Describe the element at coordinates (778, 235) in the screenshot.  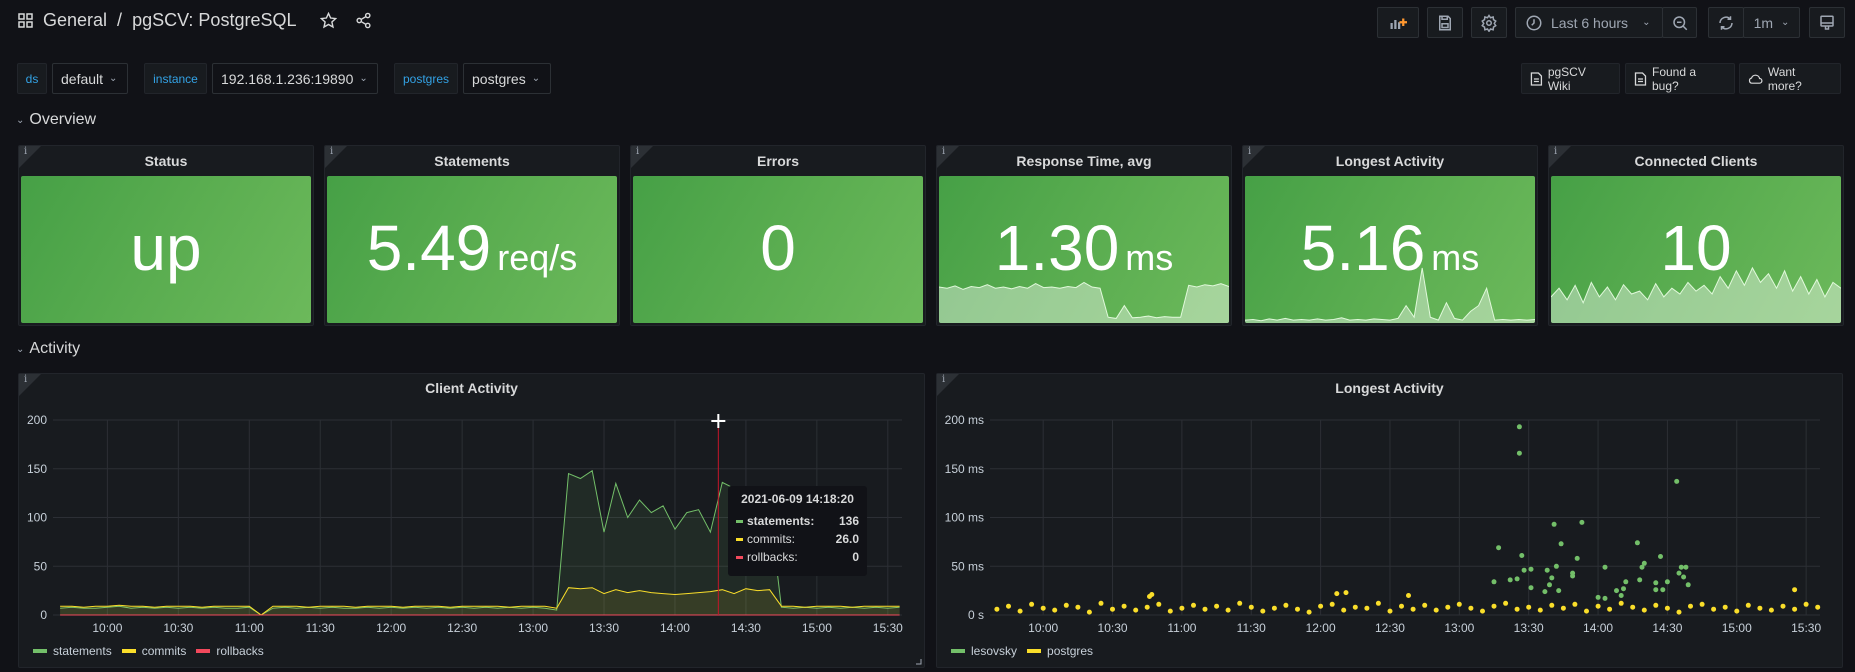
I see `stat-panel-errors: i Errors 0` at that location.